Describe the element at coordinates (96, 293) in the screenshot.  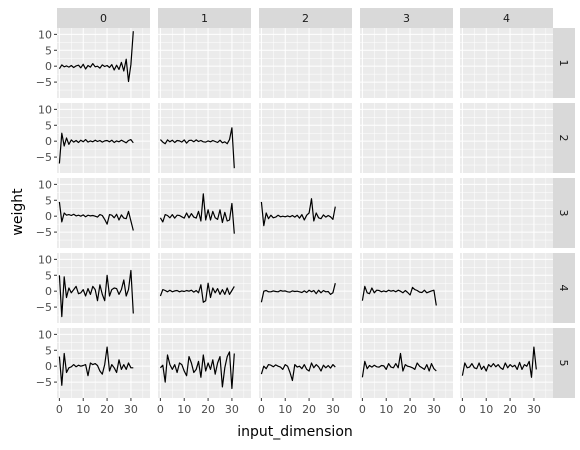
I see `series-line-r4-c0` at that location.